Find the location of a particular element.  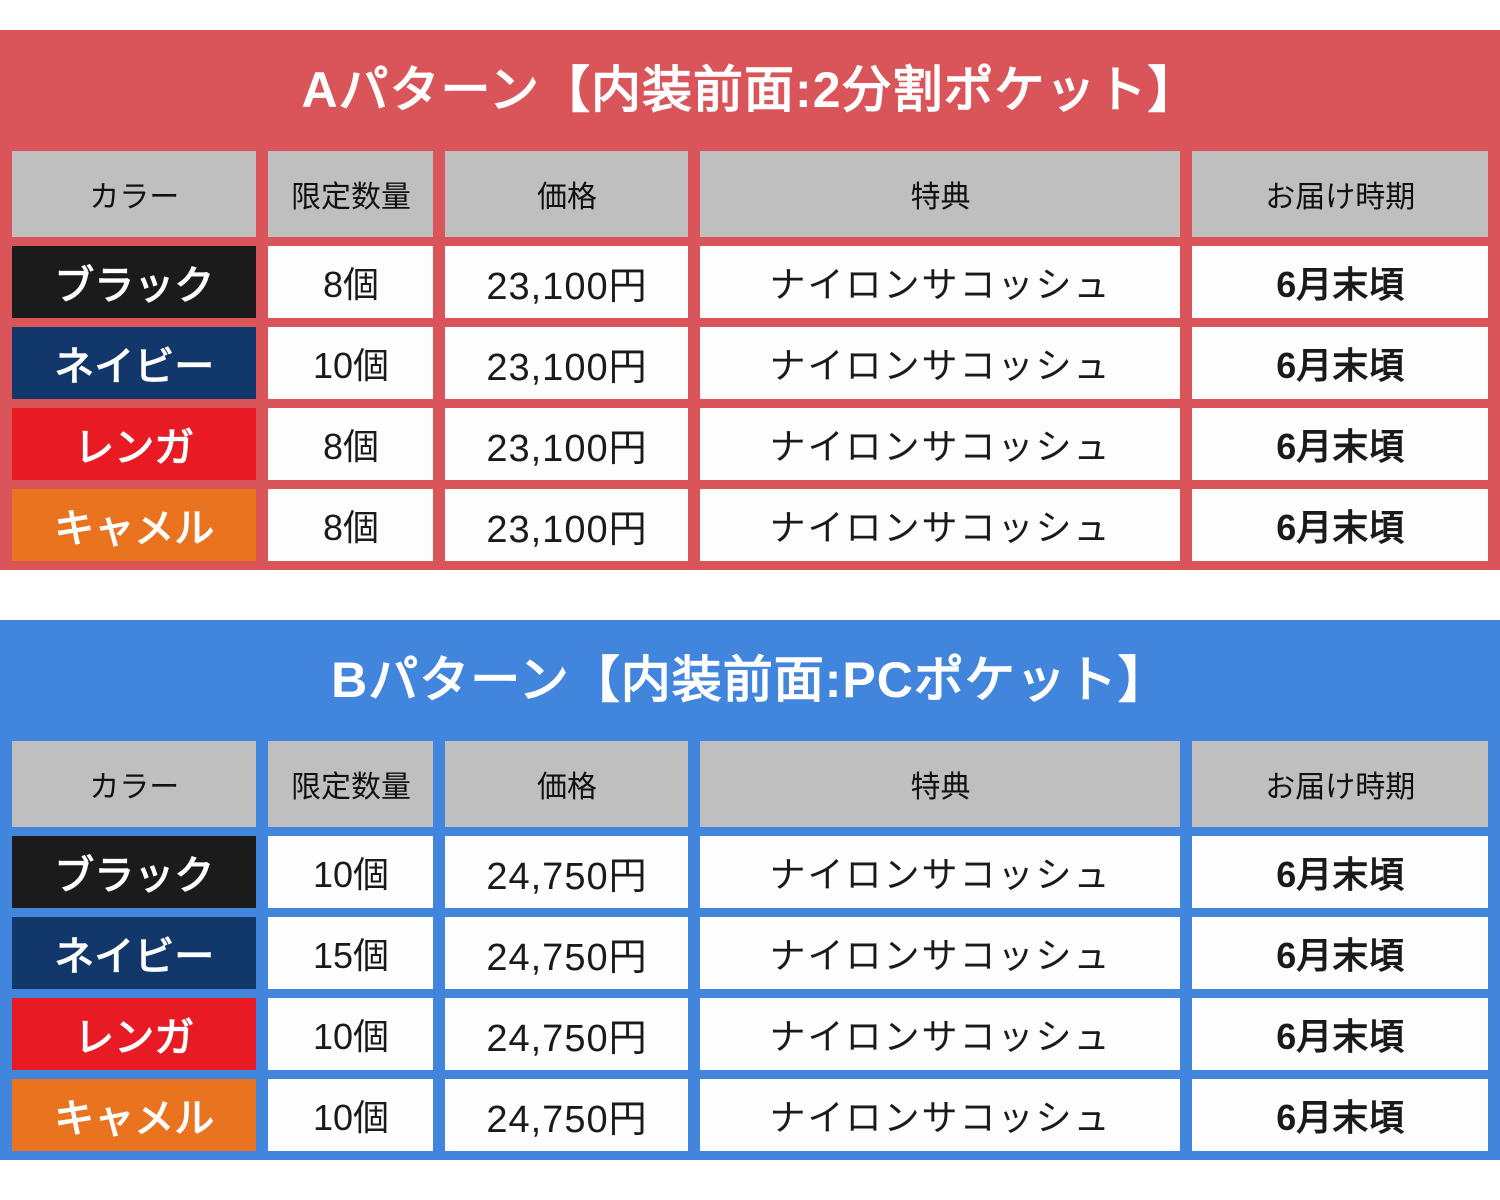

pattern-b-title: Bパターン【内装前面:PCポケット】 is located at coordinates (750, 680).